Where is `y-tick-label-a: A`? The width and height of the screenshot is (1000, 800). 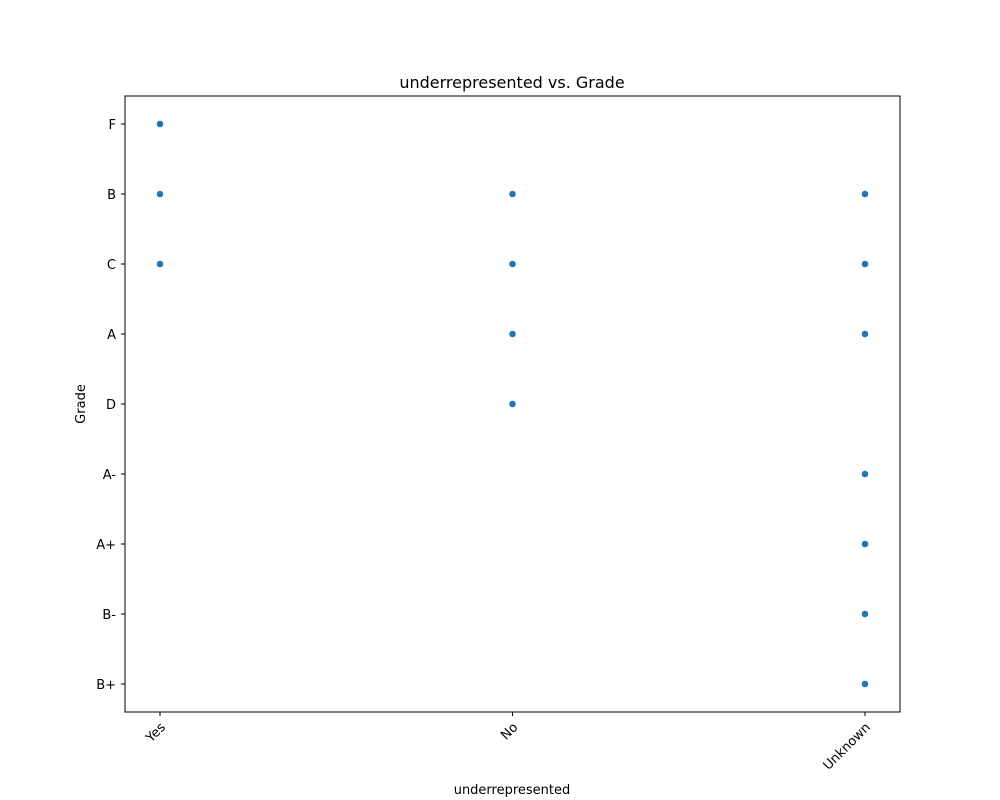 y-tick-label-a: A is located at coordinates (111, 335).